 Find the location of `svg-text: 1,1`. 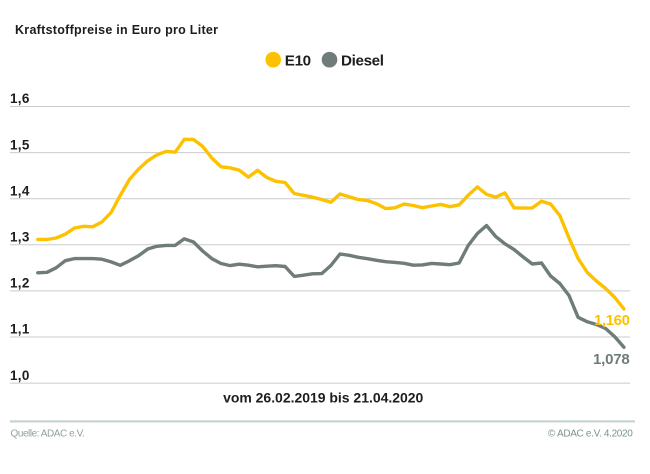

svg-text: 1,1 is located at coordinates (20, 329).